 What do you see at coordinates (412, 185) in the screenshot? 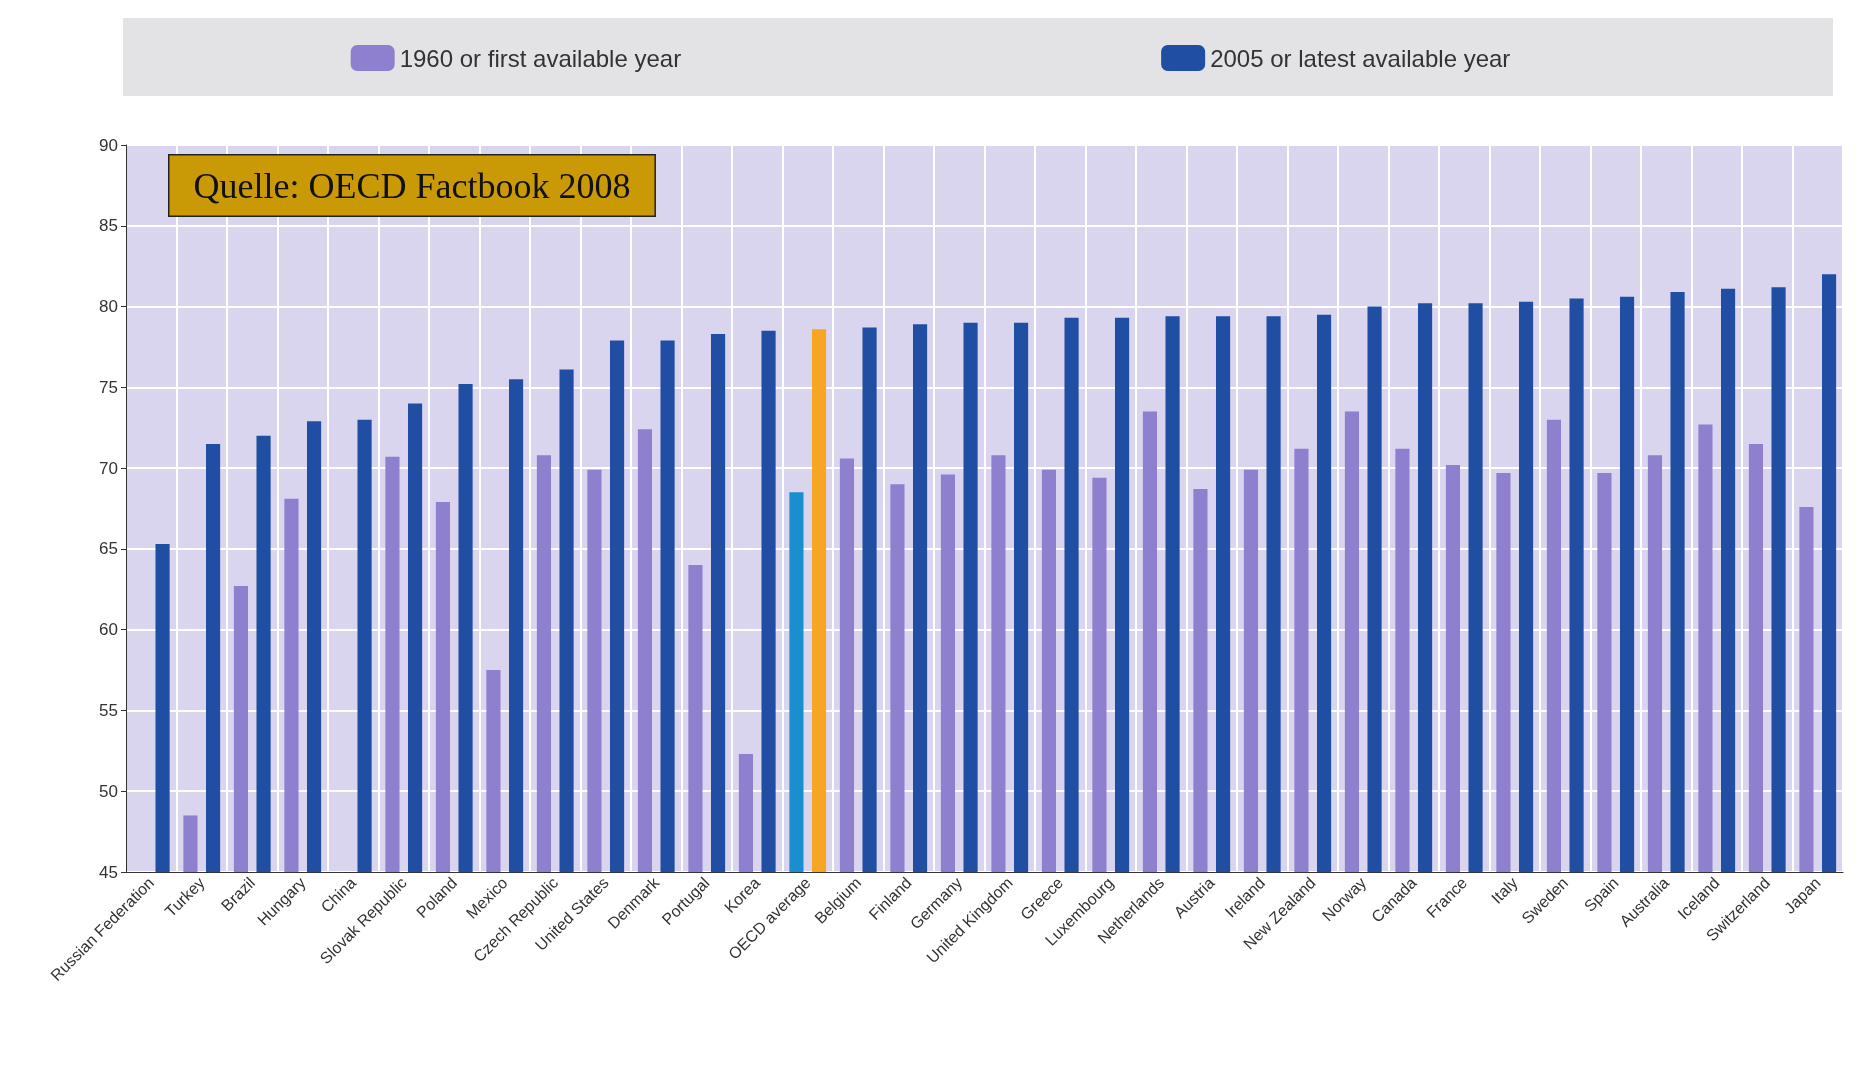
I see `annotation: Quelle: OECD Factbook 2008` at bounding box center [412, 185].